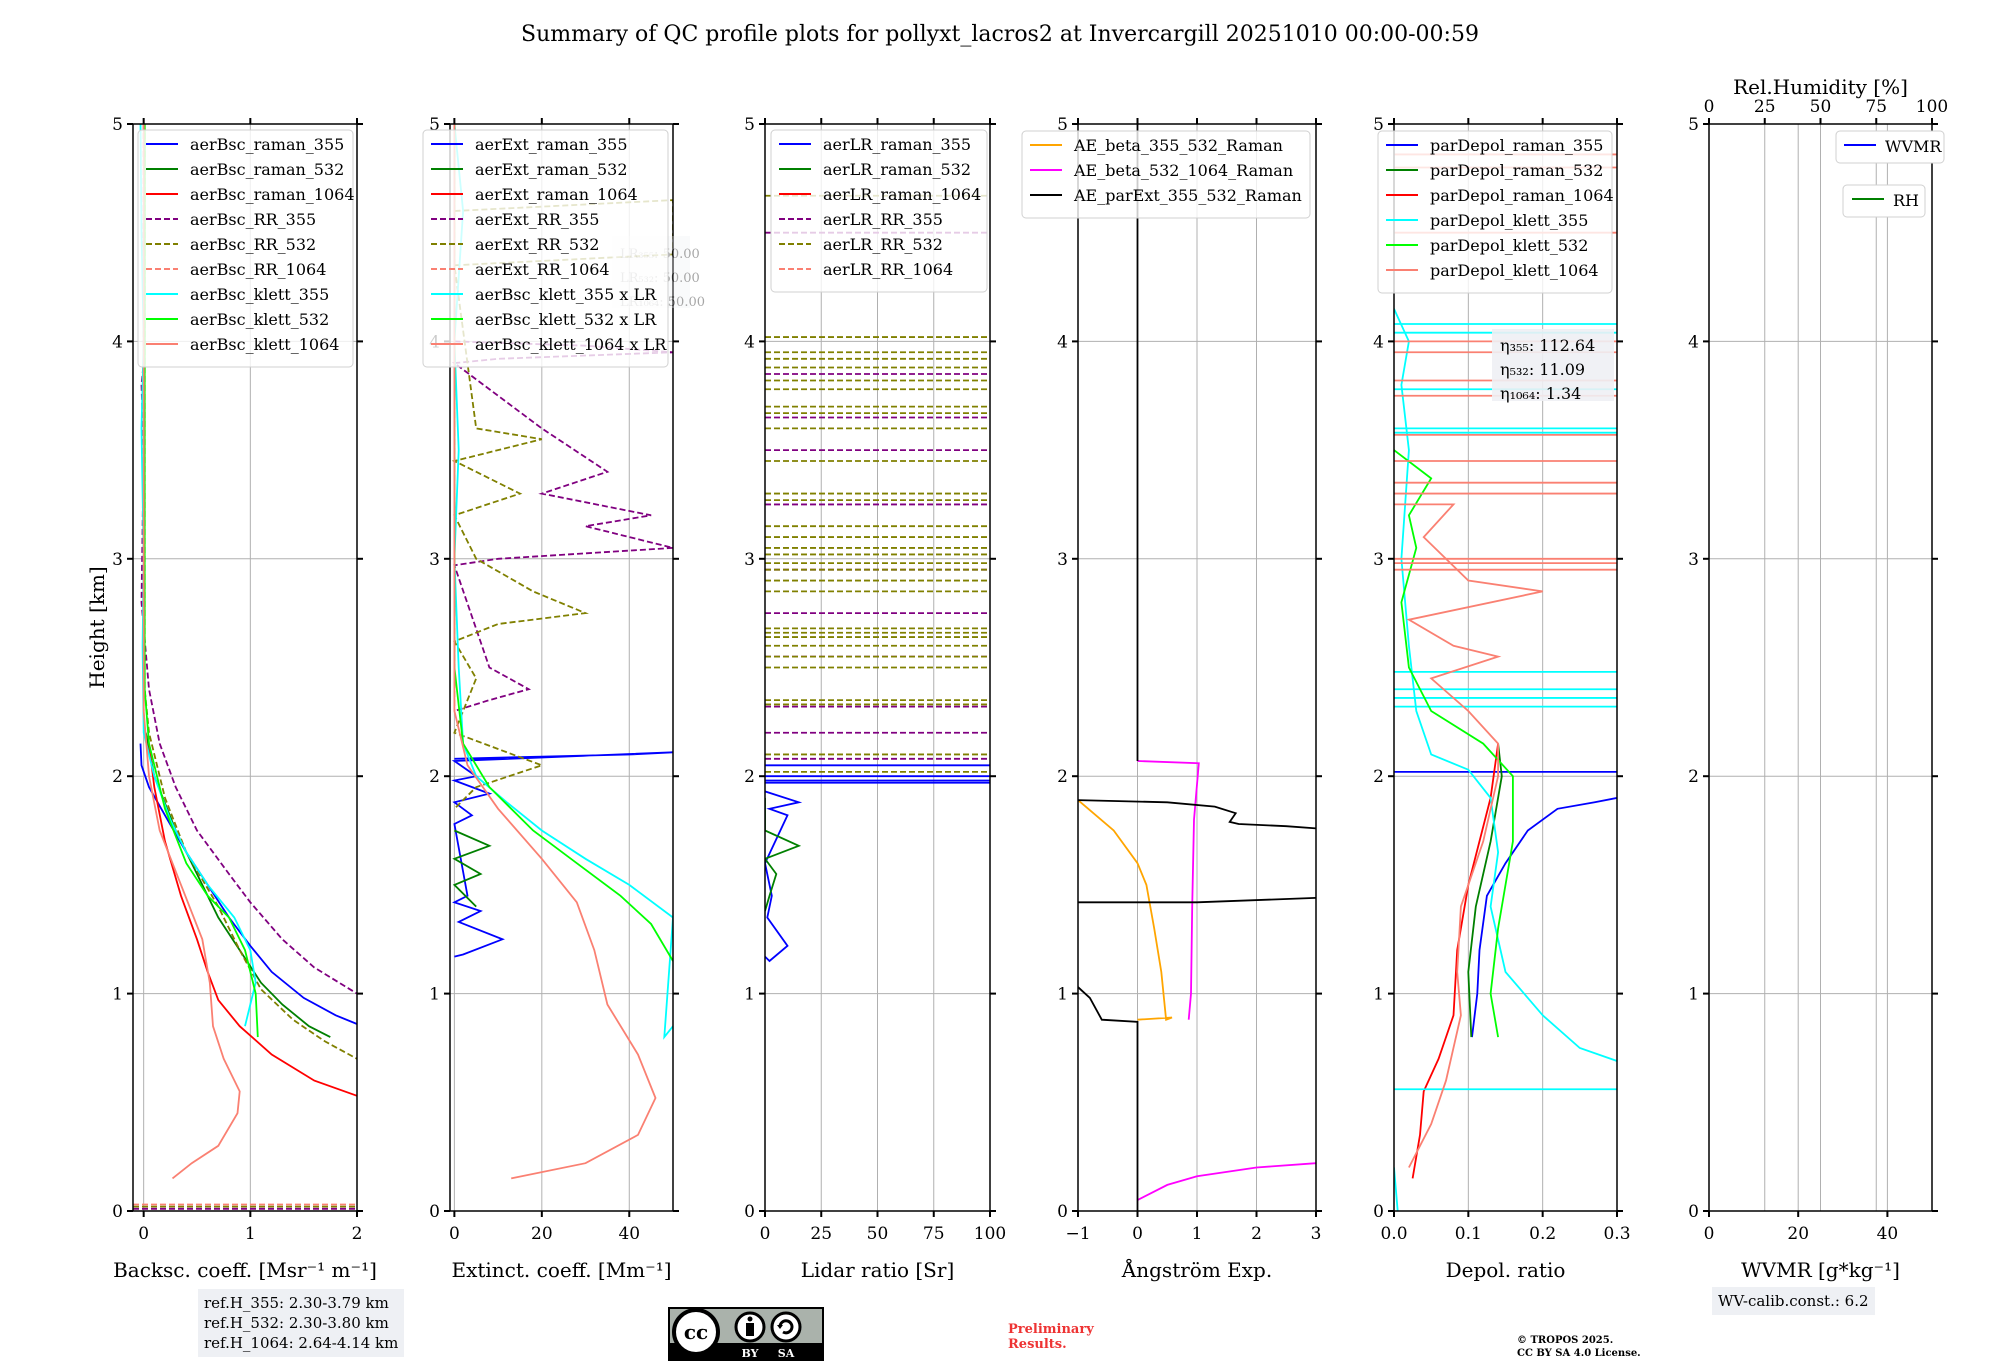  What do you see at coordinates (883, 219) in the screenshot?
I see `legend-entry: aerLR_RR_355` at bounding box center [883, 219].